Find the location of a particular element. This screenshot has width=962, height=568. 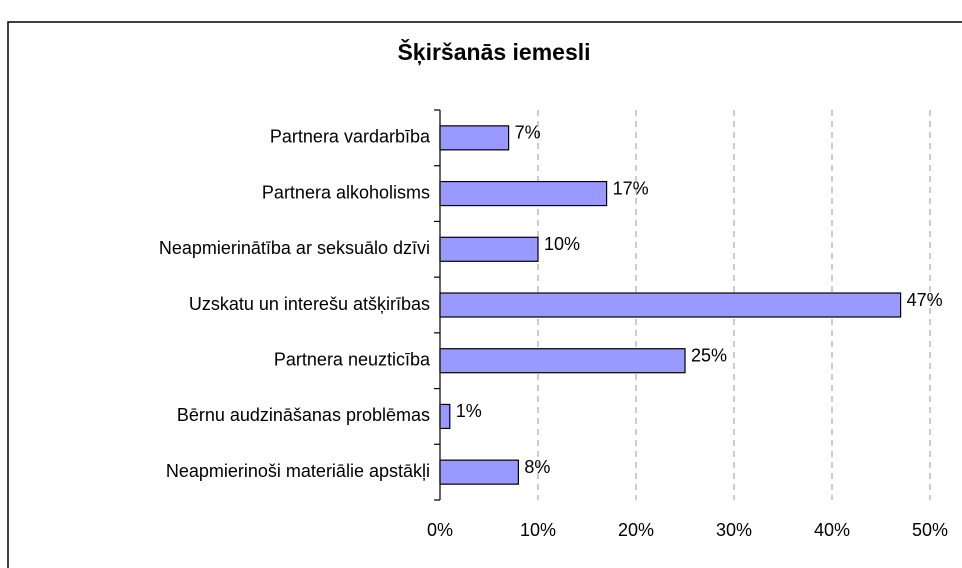

x-tick-label: 30% is located at coordinates (734, 530).